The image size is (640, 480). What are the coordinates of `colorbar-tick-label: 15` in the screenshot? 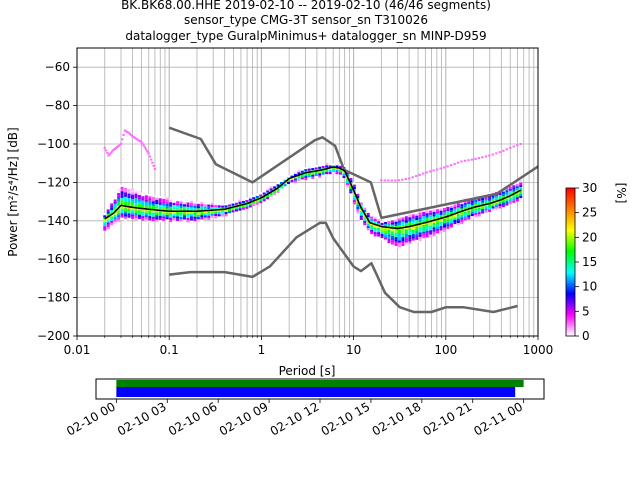 It's located at (589, 262).